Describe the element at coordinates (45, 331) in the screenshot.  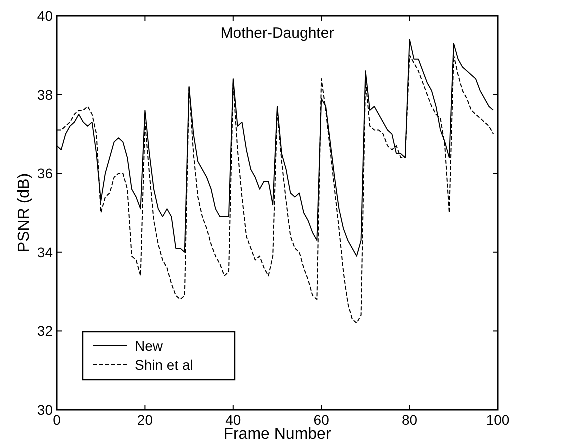
I see `y-tick-label: 32` at that location.